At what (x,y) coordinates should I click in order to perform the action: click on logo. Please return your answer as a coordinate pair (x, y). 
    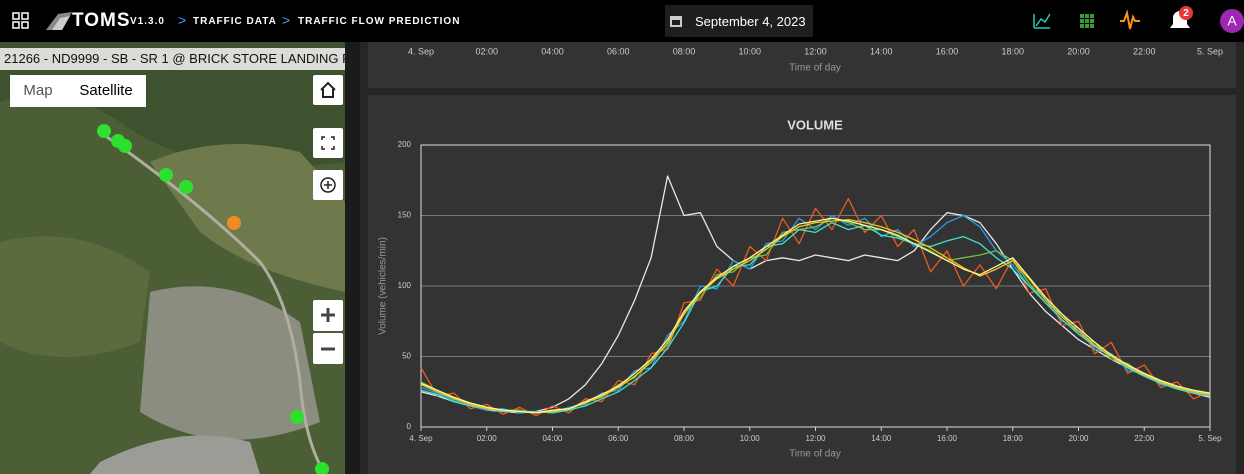
    Looking at the image, I should click on (59, 21).